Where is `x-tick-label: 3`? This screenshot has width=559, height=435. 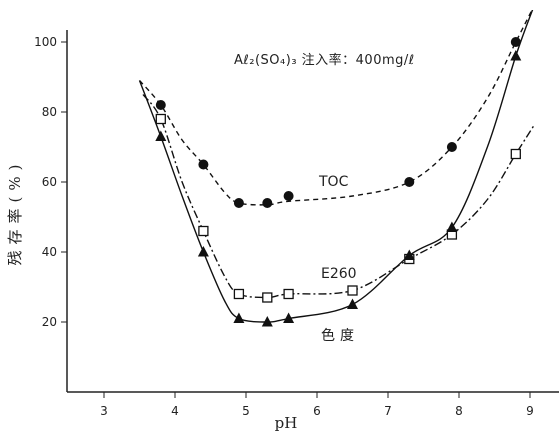
x-tick-label: 3 is located at coordinates (104, 411).